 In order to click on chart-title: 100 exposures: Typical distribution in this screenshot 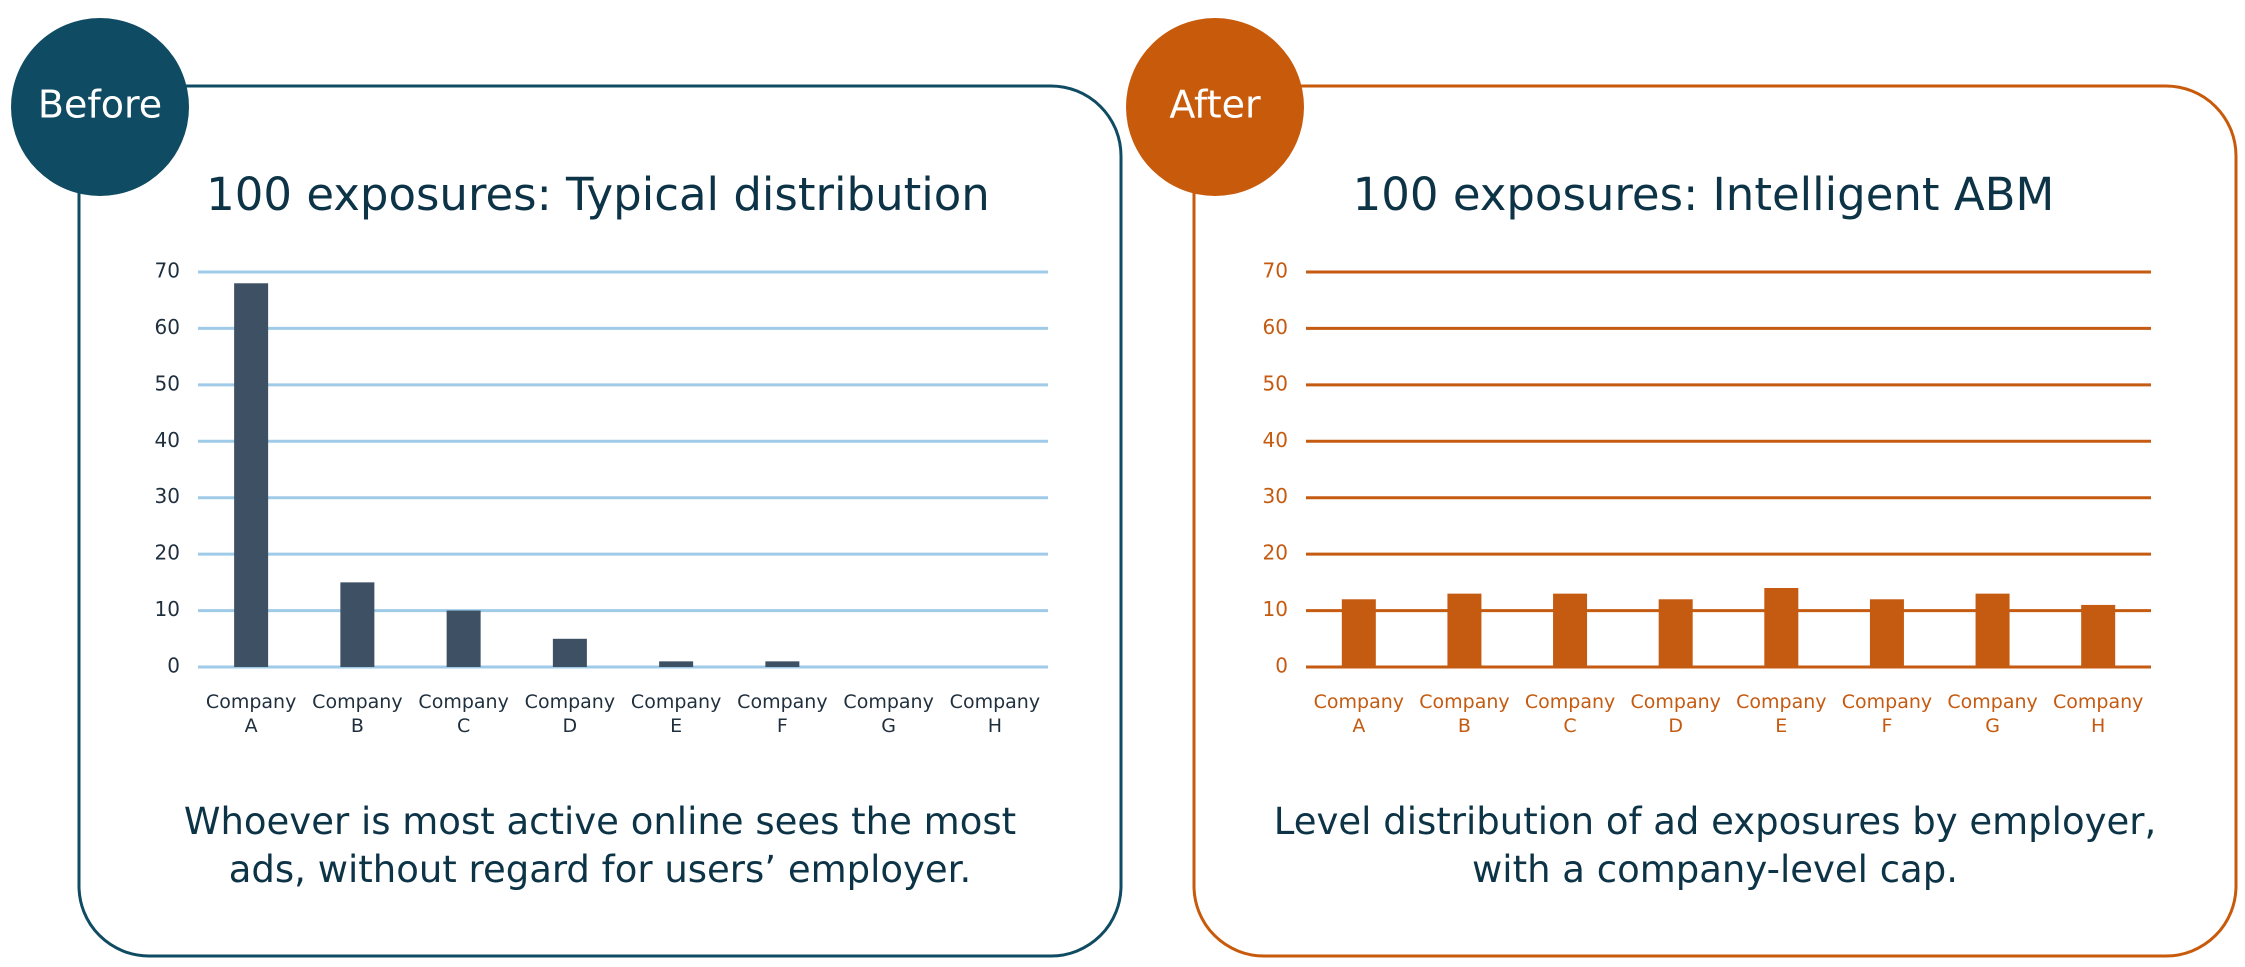, I will do `click(598, 194)`.